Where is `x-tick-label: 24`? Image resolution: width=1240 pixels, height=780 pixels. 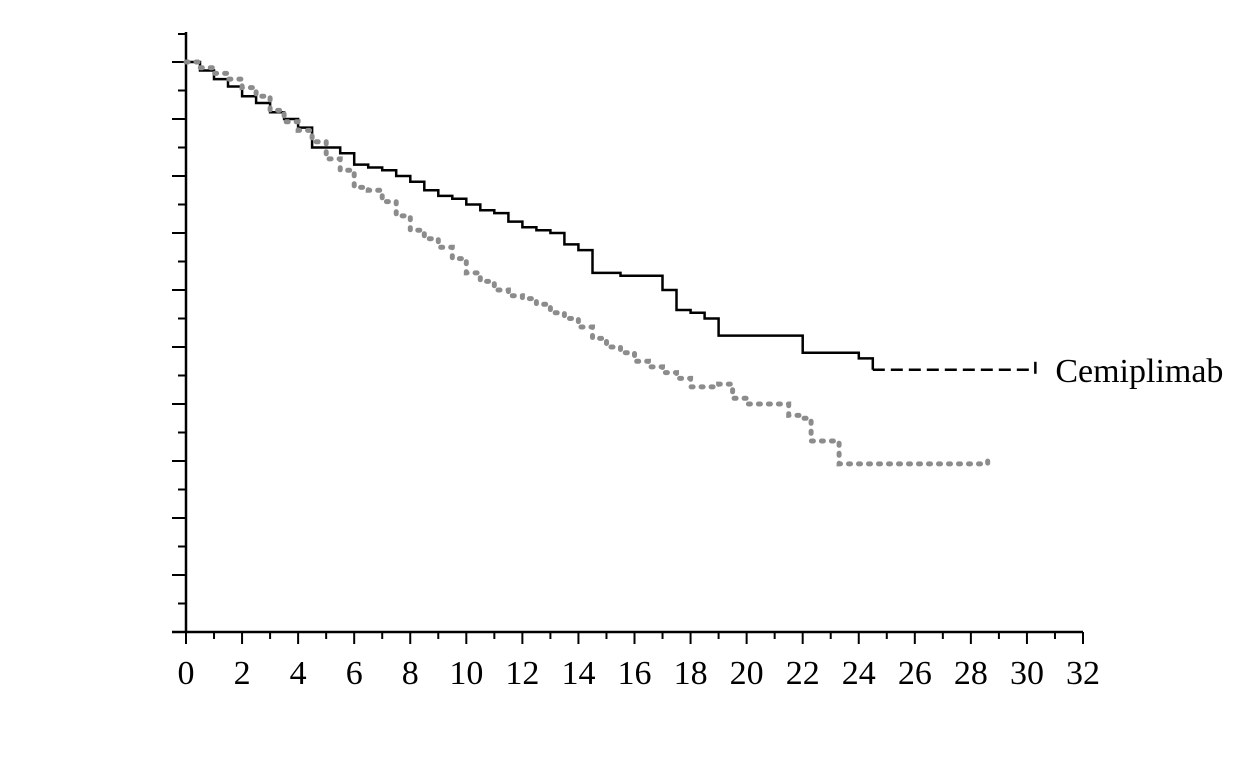
x-tick-label: 24 is located at coordinates (859, 673).